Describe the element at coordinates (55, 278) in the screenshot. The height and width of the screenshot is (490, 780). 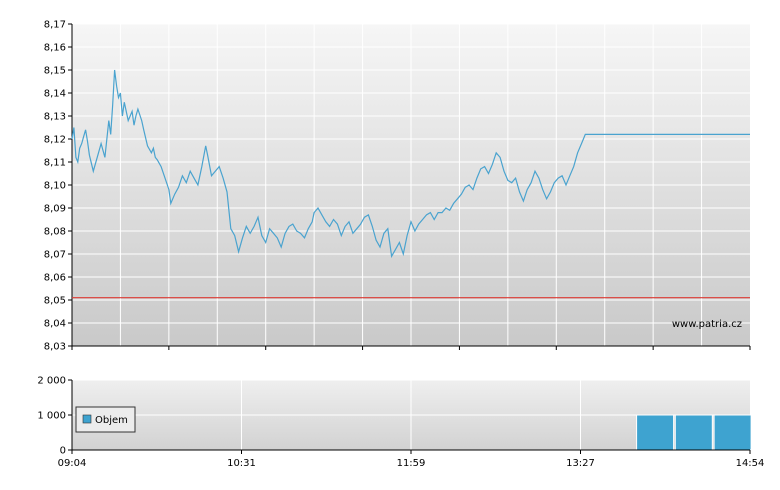
I see `price-y-tick-label: 8,06` at that location.